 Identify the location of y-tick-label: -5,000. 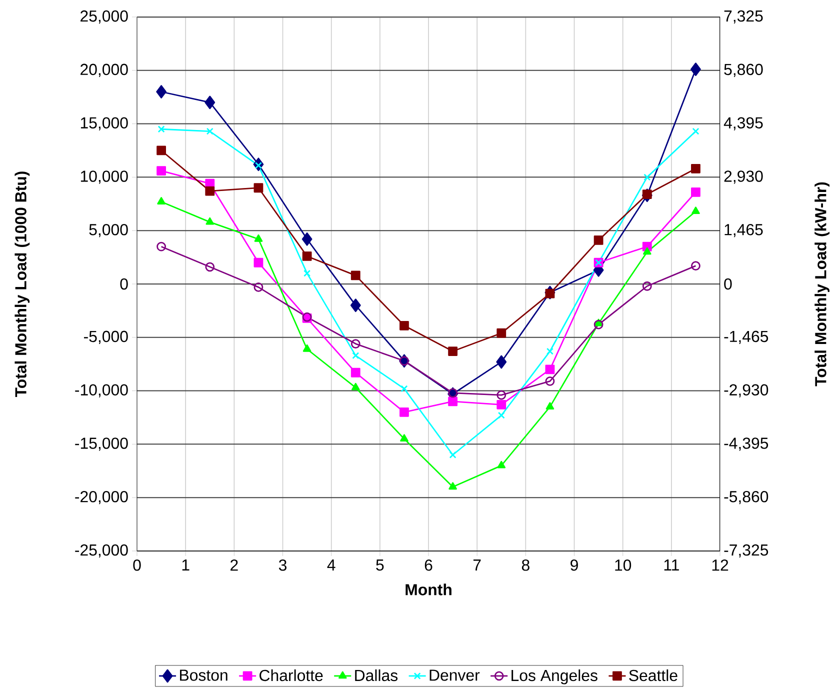
(106, 337).